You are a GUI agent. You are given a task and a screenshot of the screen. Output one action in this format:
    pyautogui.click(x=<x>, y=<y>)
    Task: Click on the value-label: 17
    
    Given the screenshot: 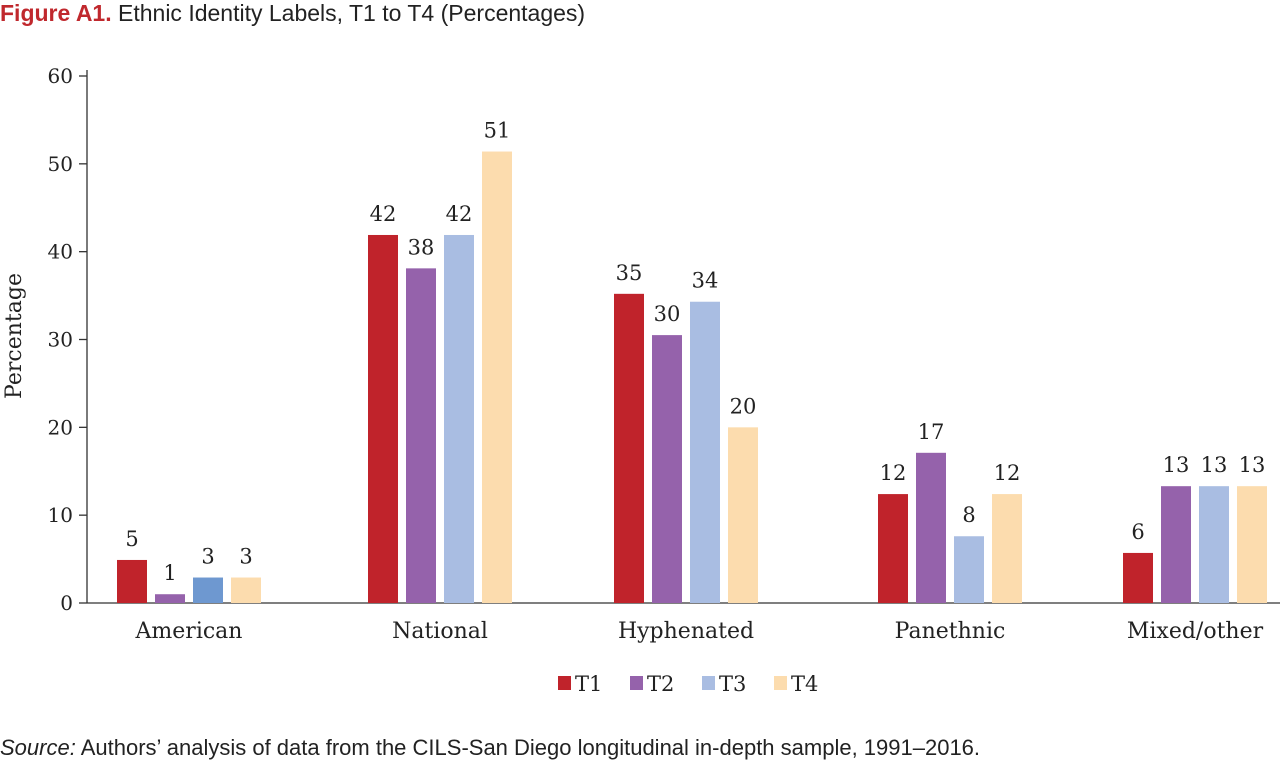 What is the action you would take?
    pyautogui.click(x=931, y=432)
    